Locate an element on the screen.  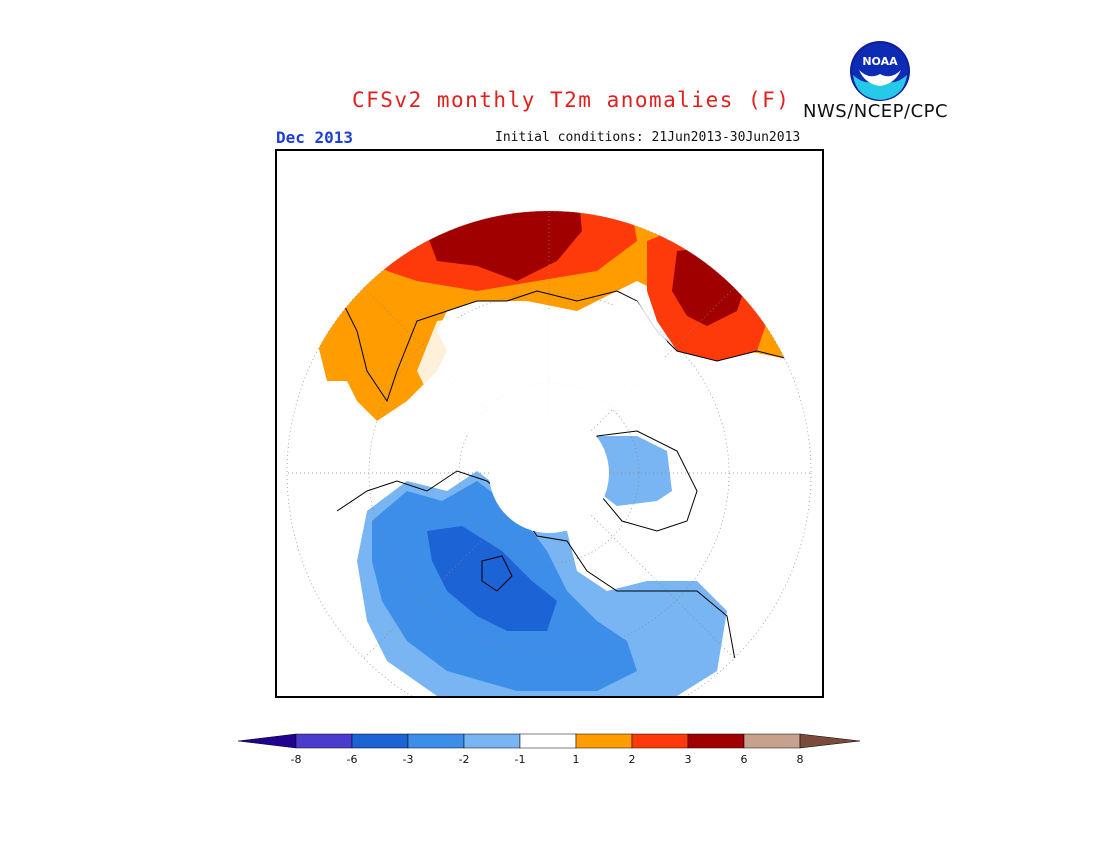
colorbar-tick: 6 is located at coordinates (744, 759).